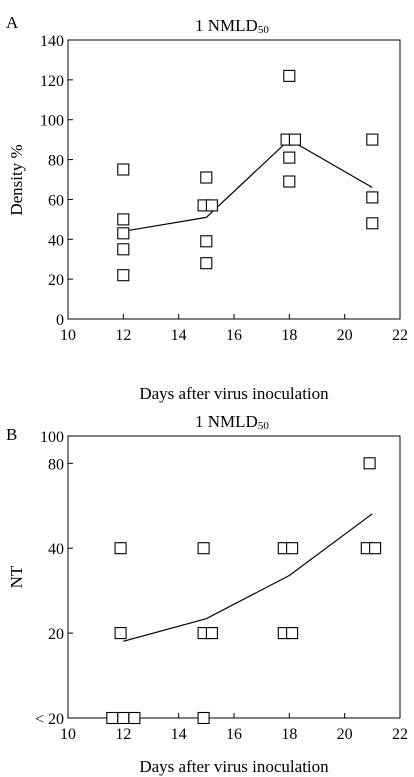 This screenshot has width=414, height=777. What do you see at coordinates (56, 200) in the screenshot?
I see `y-tick-label: 60` at bounding box center [56, 200].